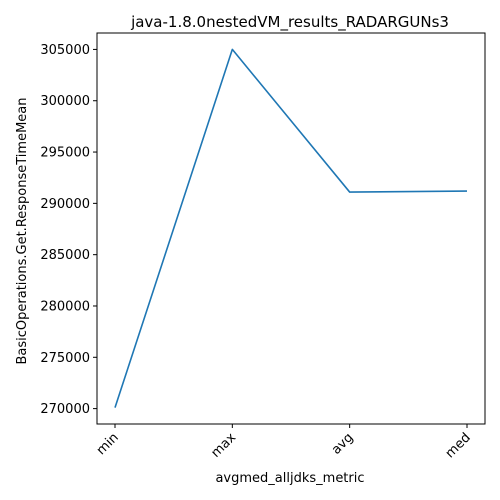  I want to click on y-axis-label: BasicOperations.Get.ResponseTimeMean, so click(22, 231).